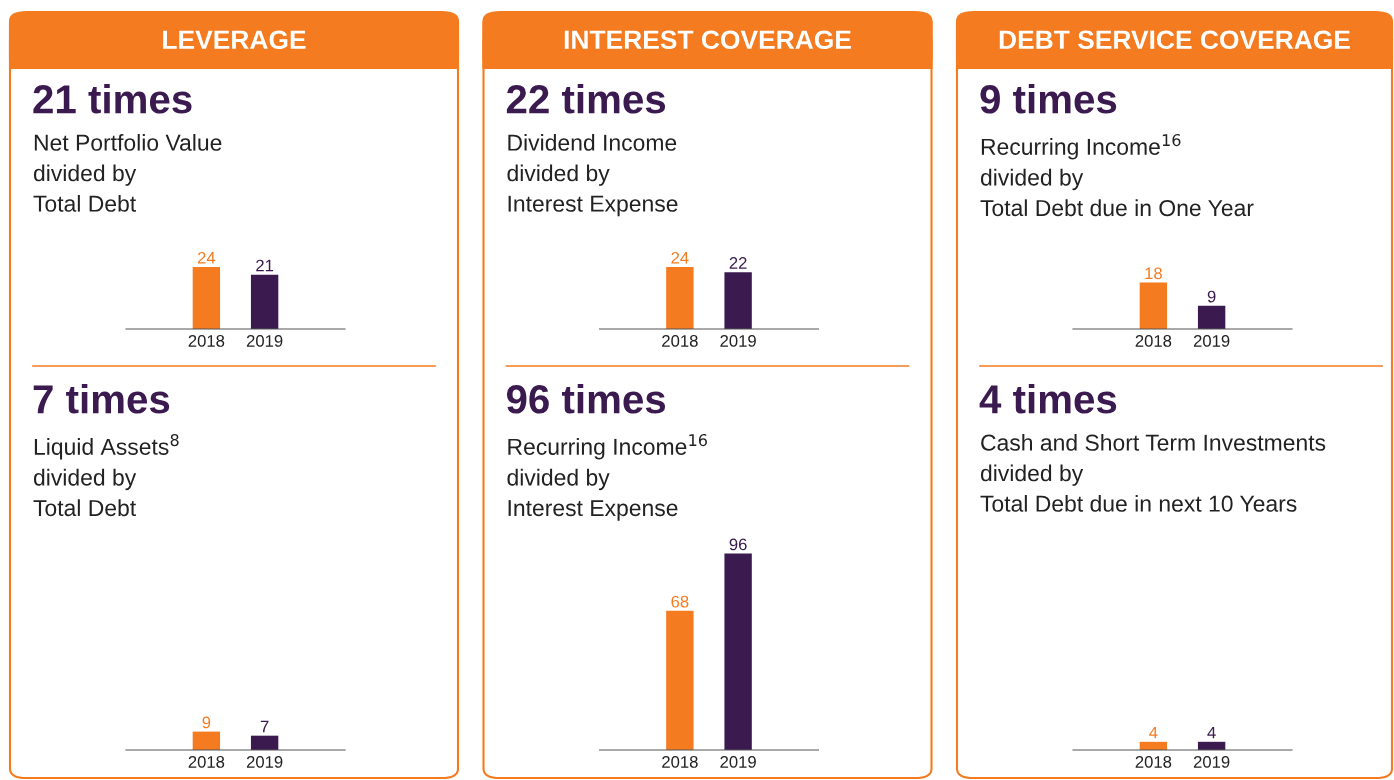  I want to click on chart-subtitle: Cash and Short Term Investments divided by Total Debt due in next 10 Years, so click(1153, 473).